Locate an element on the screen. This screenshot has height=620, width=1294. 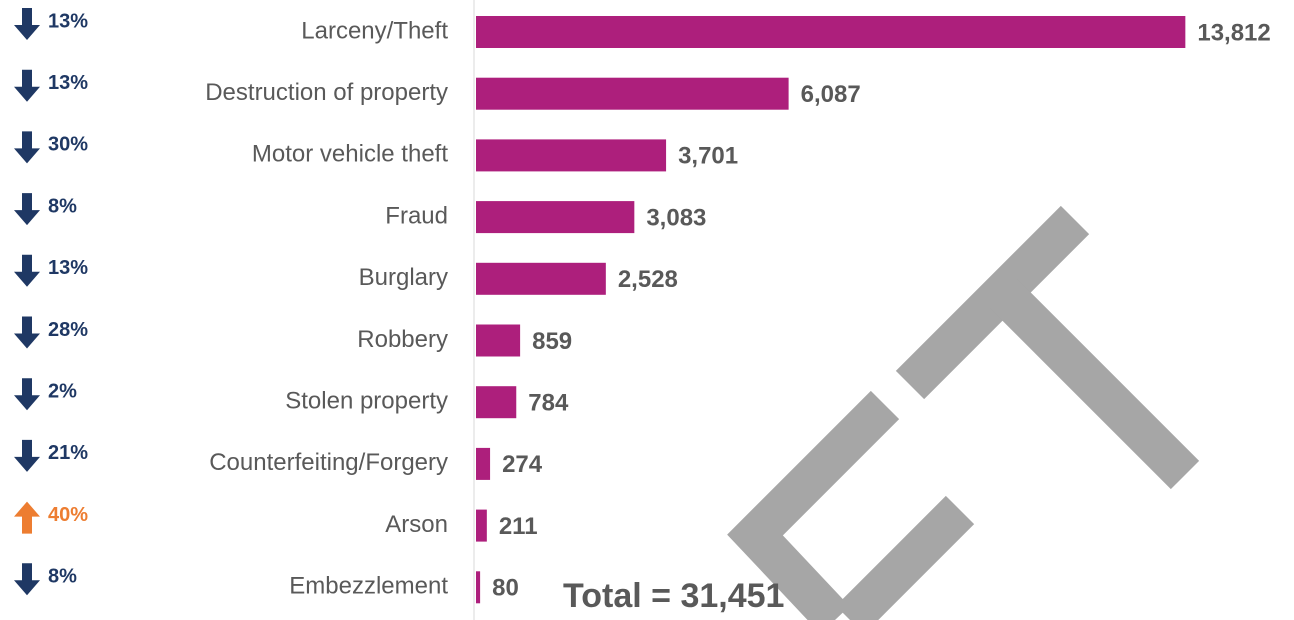
category-label: Fraud is located at coordinates (416, 215).